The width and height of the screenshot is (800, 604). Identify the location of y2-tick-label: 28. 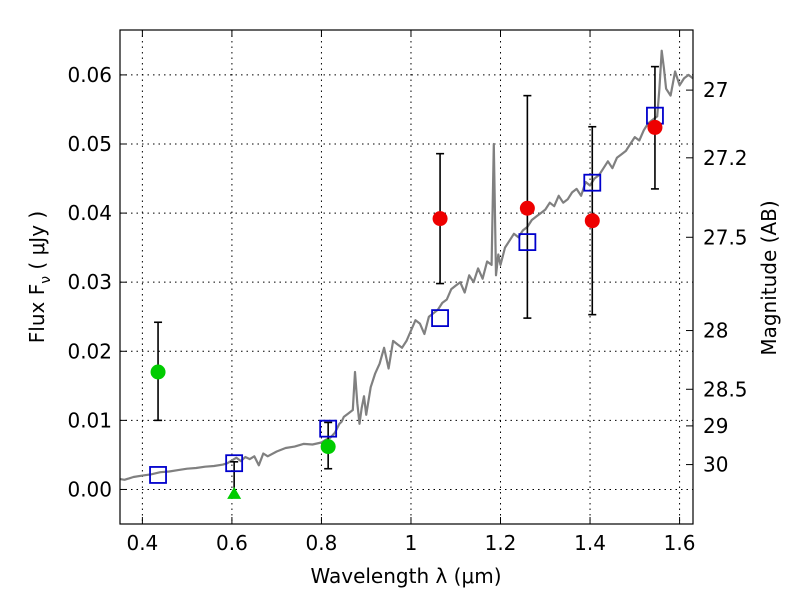
(715, 331).